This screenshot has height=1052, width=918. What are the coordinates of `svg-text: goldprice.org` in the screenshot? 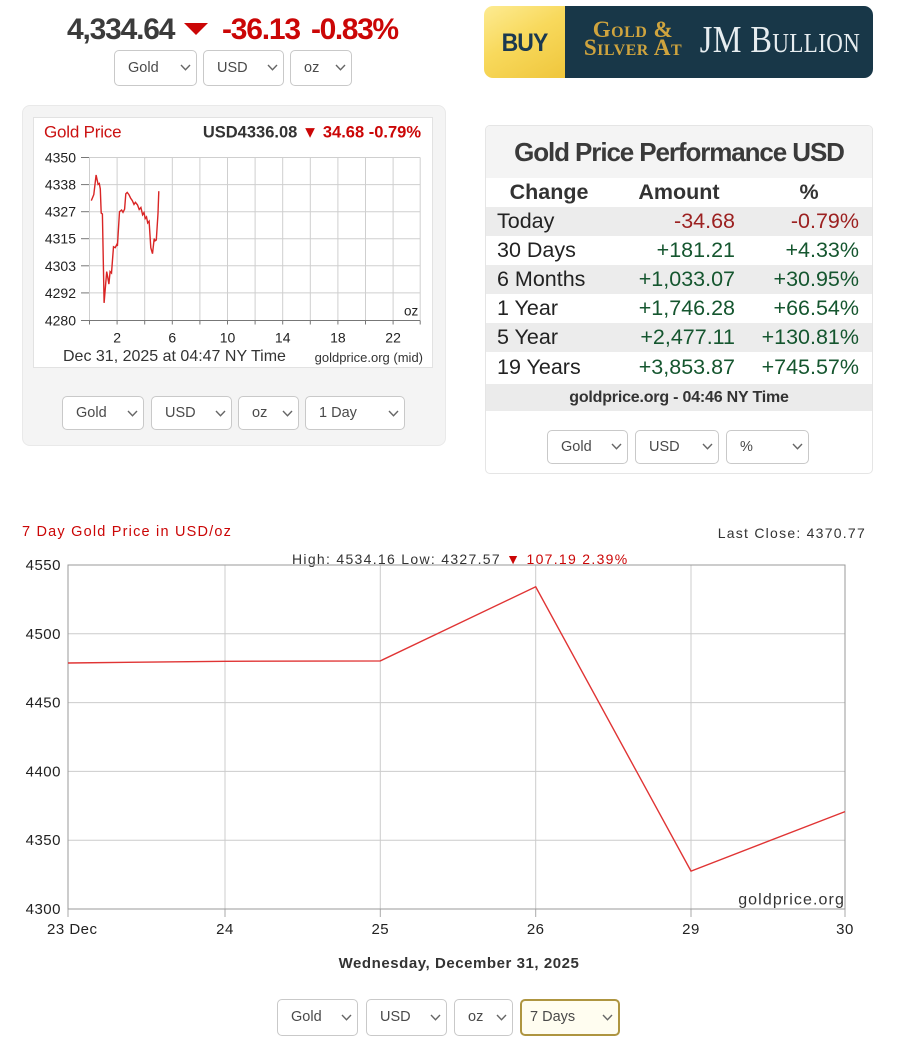 It's located at (791, 900).